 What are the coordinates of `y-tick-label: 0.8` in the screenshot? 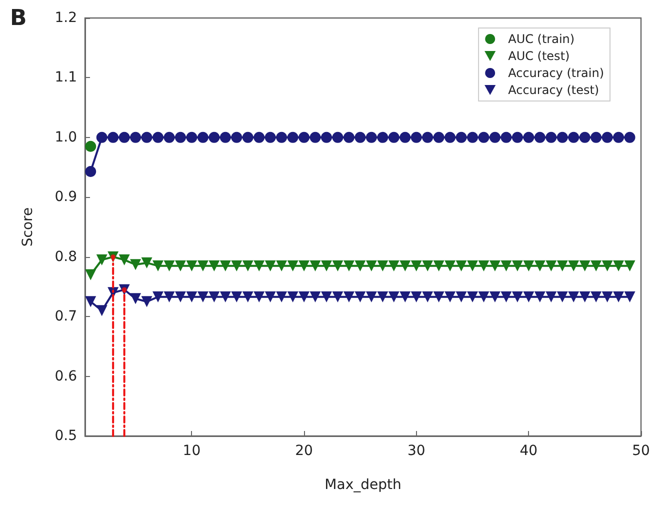 It's located at (65, 256).